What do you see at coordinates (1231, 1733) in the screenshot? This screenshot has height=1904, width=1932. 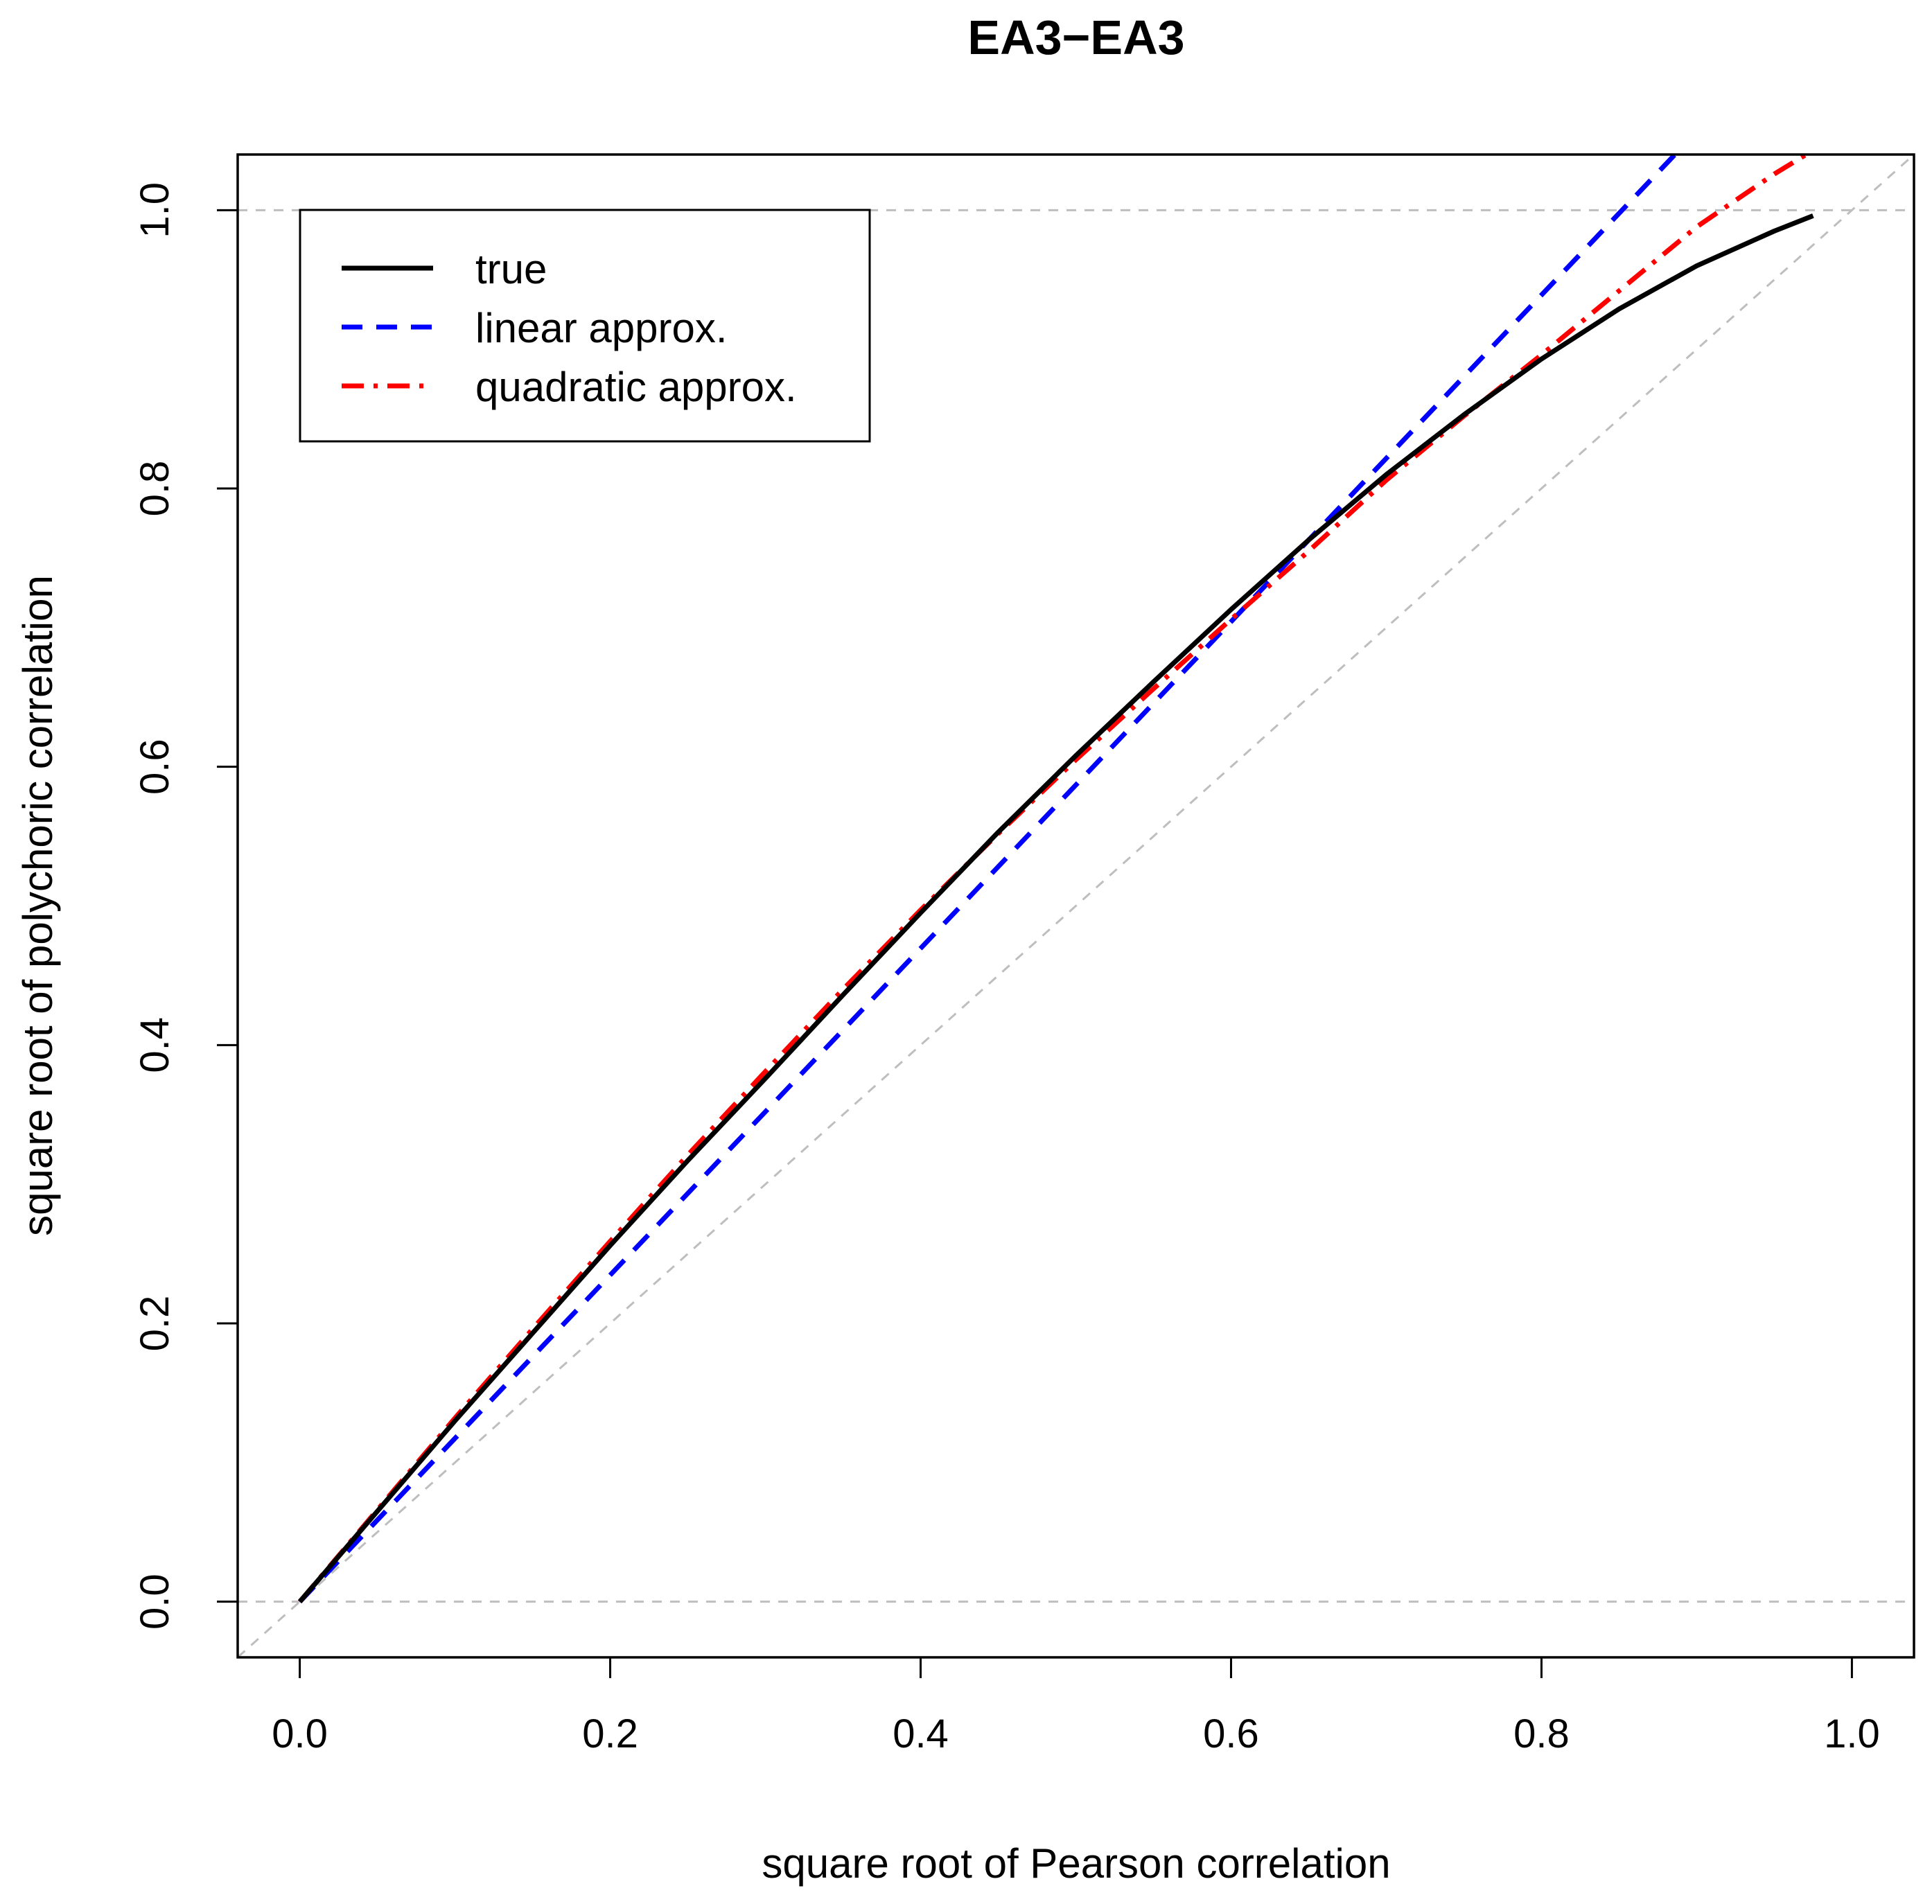 I see `x-tick-label: 0.6` at bounding box center [1231, 1733].